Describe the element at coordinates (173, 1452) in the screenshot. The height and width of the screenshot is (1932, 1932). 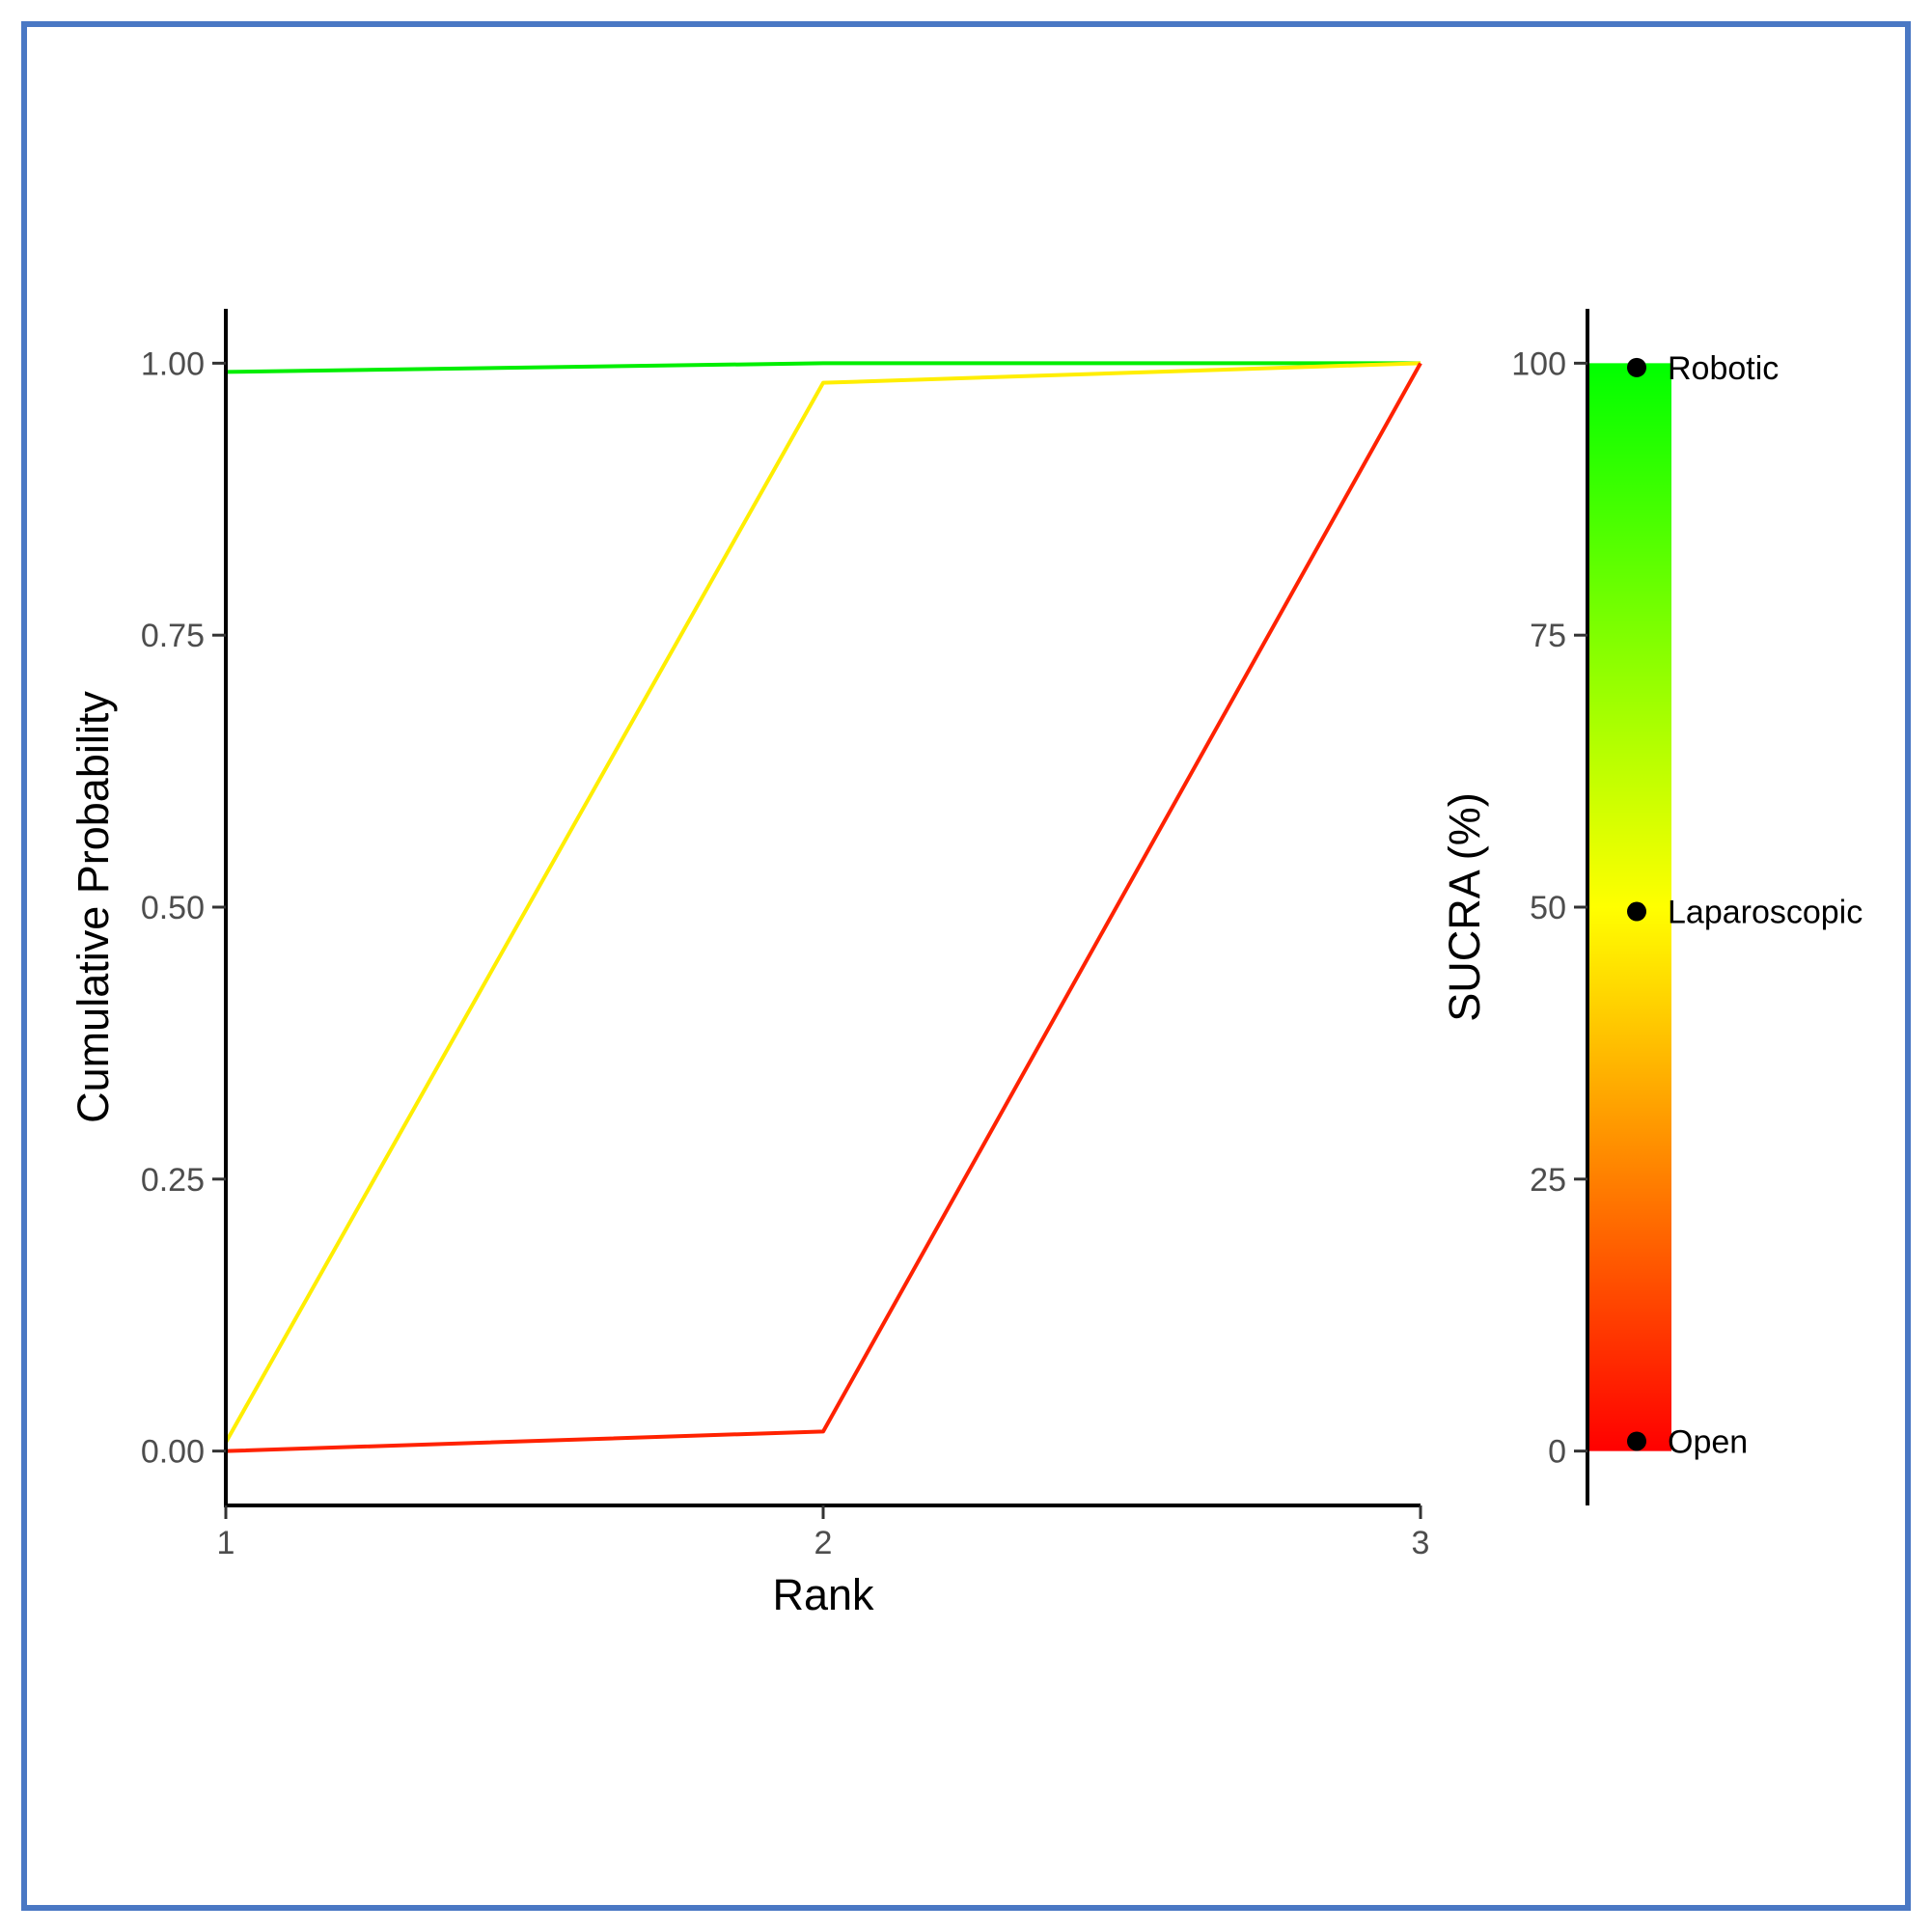
I see `y-tick-label: 0.00` at that location.